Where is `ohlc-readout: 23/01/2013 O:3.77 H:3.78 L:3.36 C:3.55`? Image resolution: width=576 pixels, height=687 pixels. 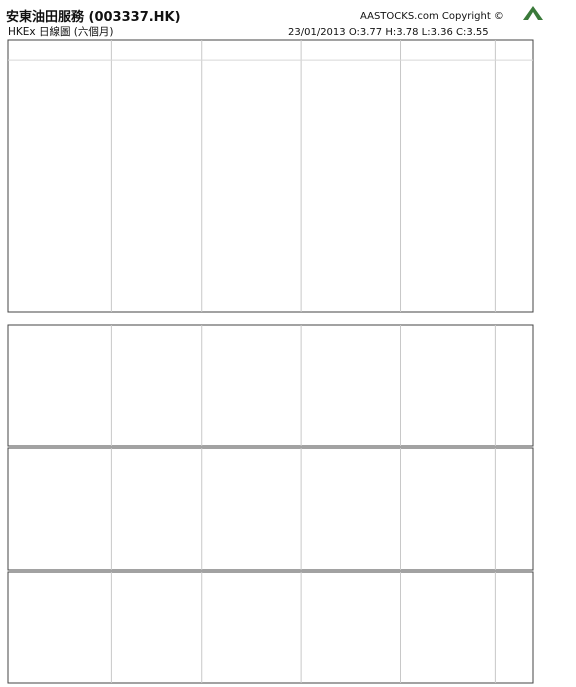 ohlc-readout: 23/01/2013 O:3.77 H:3.78 L:3.36 C:3.55 is located at coordinates (388, 32).